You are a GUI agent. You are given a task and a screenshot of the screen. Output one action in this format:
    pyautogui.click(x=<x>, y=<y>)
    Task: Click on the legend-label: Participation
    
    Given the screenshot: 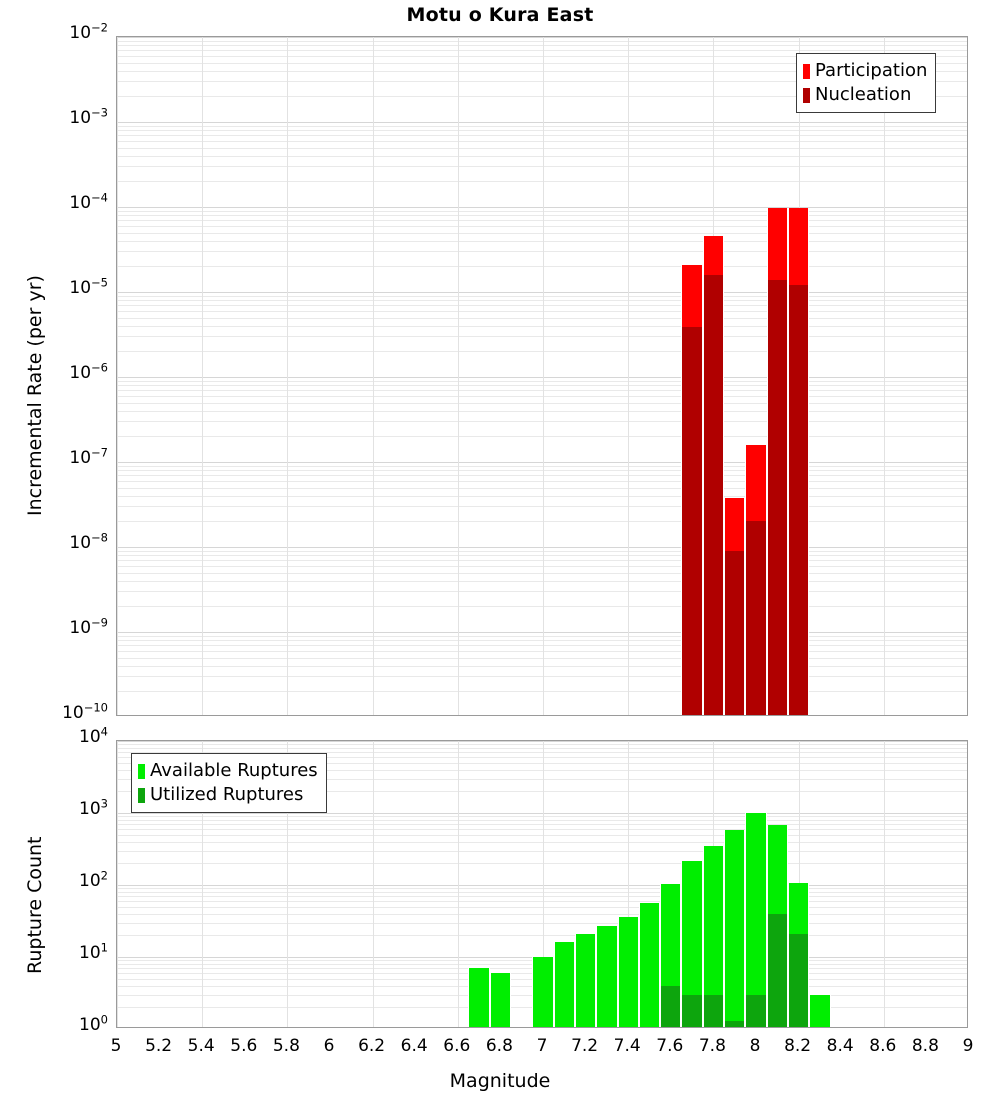 What is the action you would take?
    pyautogui.click(x=871, y=70)
    